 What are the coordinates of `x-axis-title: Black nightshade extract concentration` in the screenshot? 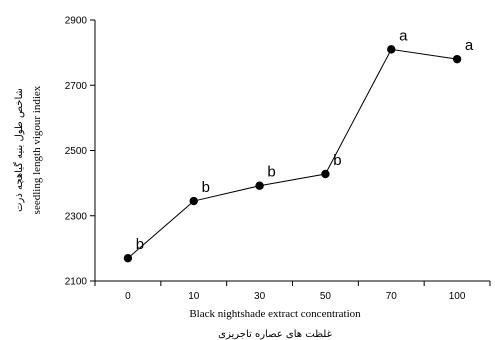 It's located at (275, 314).